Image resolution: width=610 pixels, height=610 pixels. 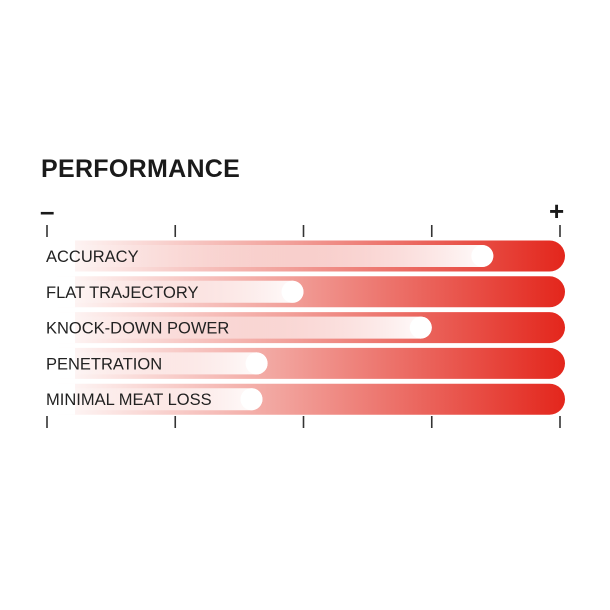 I want to click on bar-row: ACCURACY, so click(x=304, y=256).